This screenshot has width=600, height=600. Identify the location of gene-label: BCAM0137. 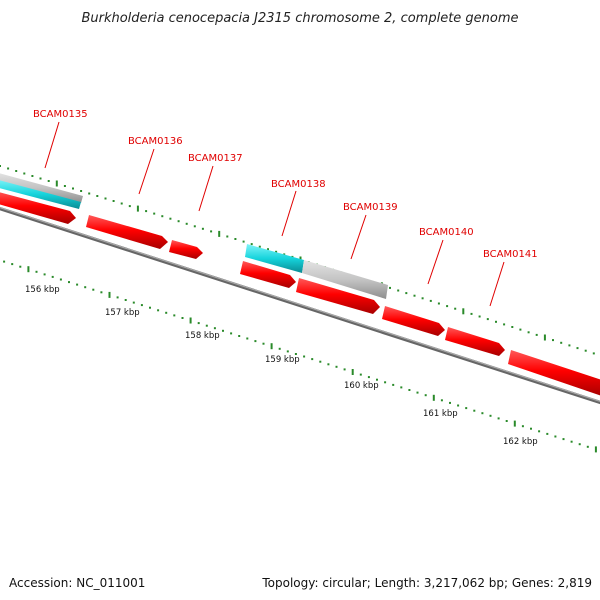
(215, 158).